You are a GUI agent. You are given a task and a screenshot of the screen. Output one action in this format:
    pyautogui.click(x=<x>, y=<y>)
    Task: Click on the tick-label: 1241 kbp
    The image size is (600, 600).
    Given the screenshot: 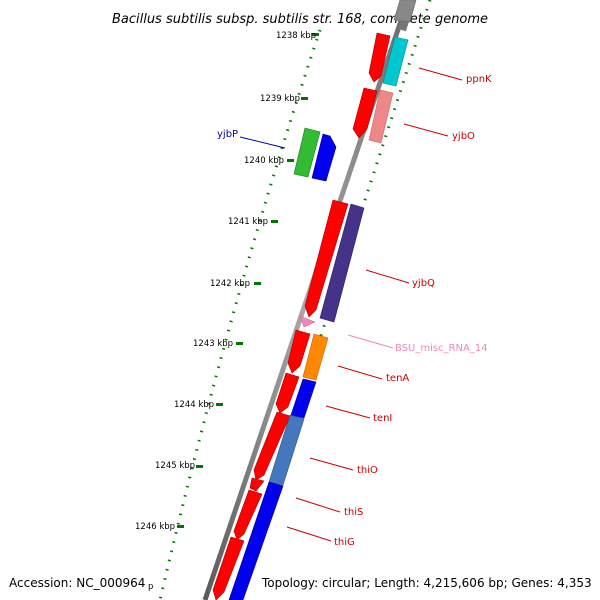 What is the action you would take?
    pyautogui.click(x=248, y=222)
    